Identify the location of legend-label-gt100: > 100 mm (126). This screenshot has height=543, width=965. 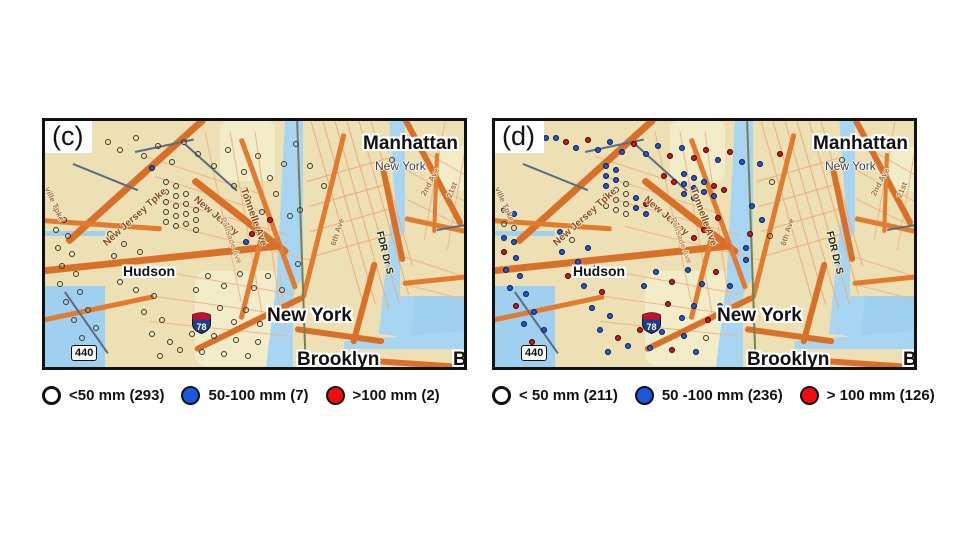
(880, 395).